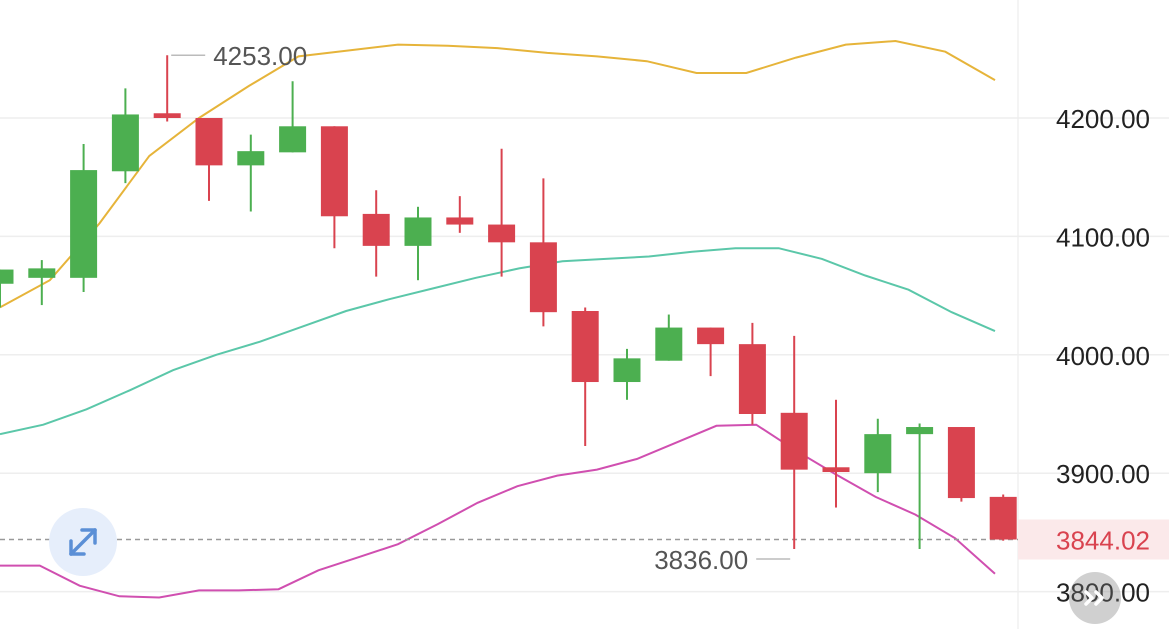 This screenshot has width=1169, height=629. Describe the element at coordinates (701, 560) in the screenshot. I see `min-annotation: 3836.00` at that location.